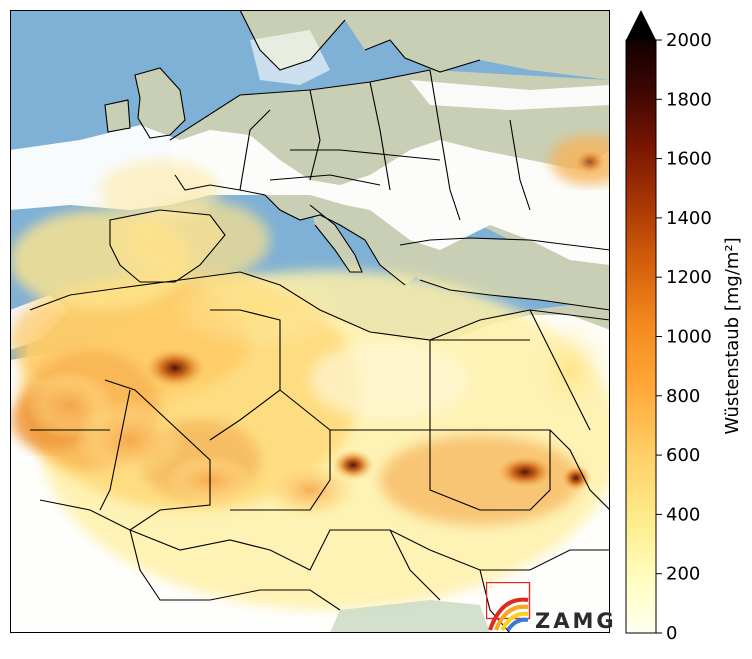 The width and height of the screenshot is (752, 659). What do you see at coordinates (689, 218) in the screenshot?
I see `colorbar-tick-label: 1400` at bounding box center [689, 218].